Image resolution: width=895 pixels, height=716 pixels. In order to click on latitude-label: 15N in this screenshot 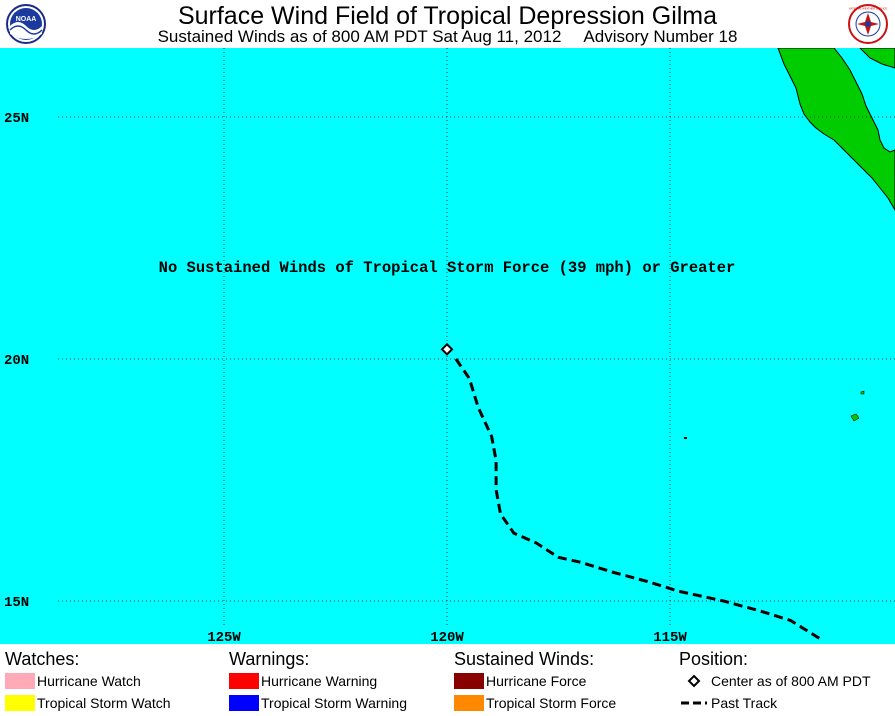, I will do `click(16, 603)`.